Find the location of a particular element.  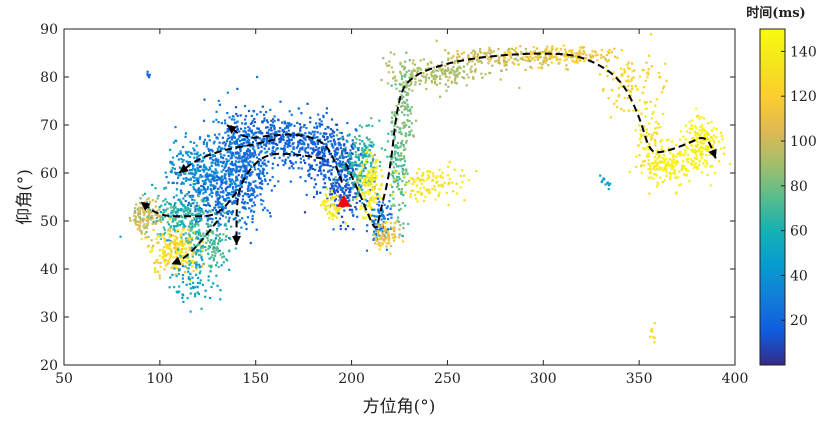

point-cluster is located at coordinates (605, 182).